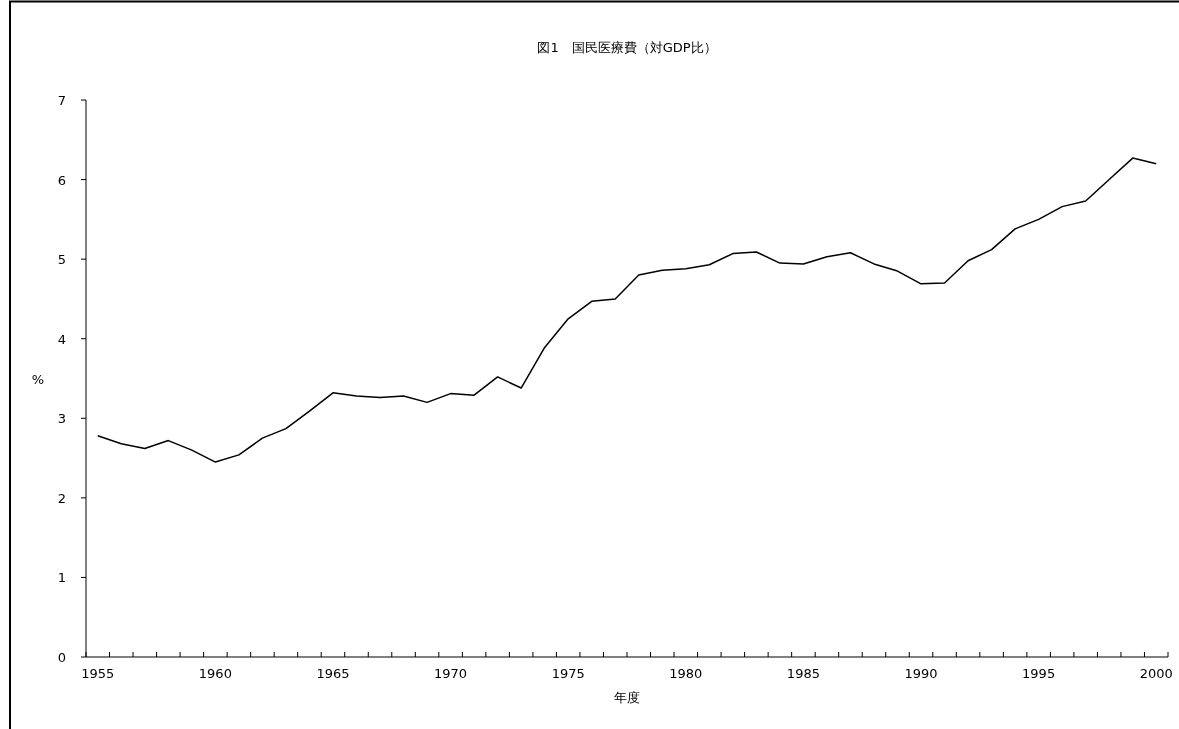 The width and height of the screenshot is (1179, 729). What do you see at coordinates (98, 673) in the screenshot?
I see `x-tick-label: 1955` at bounding box center [98, 673].